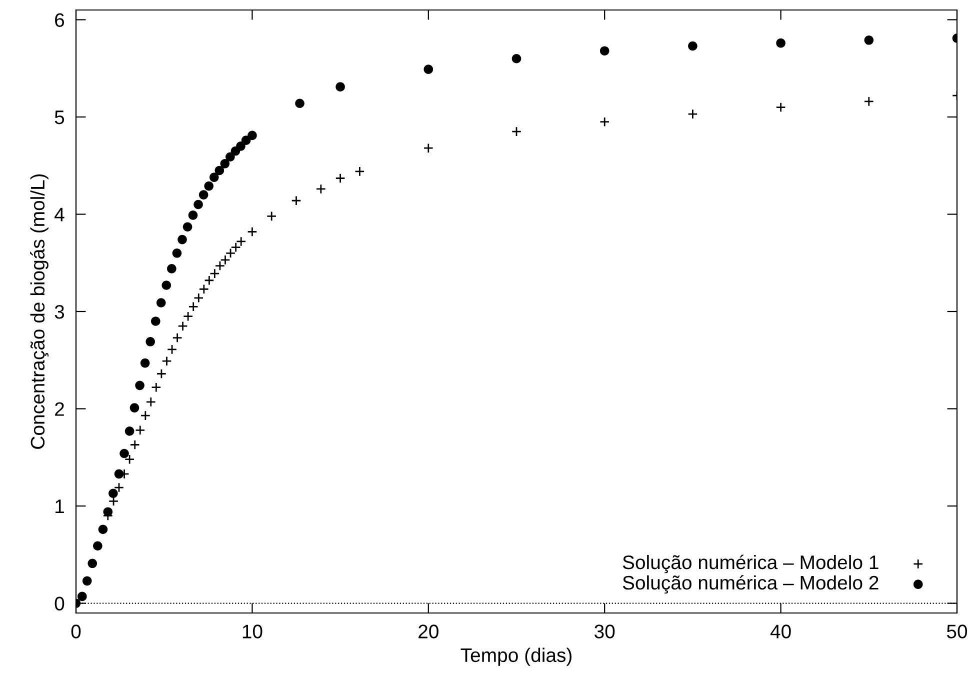 The height and width of the screenshot is (678, 973). What do you see at coordinates (516, 657) in the screenshot?
I see `x-axis-title: Tempo (dias)` at bounding box center [516, 657].